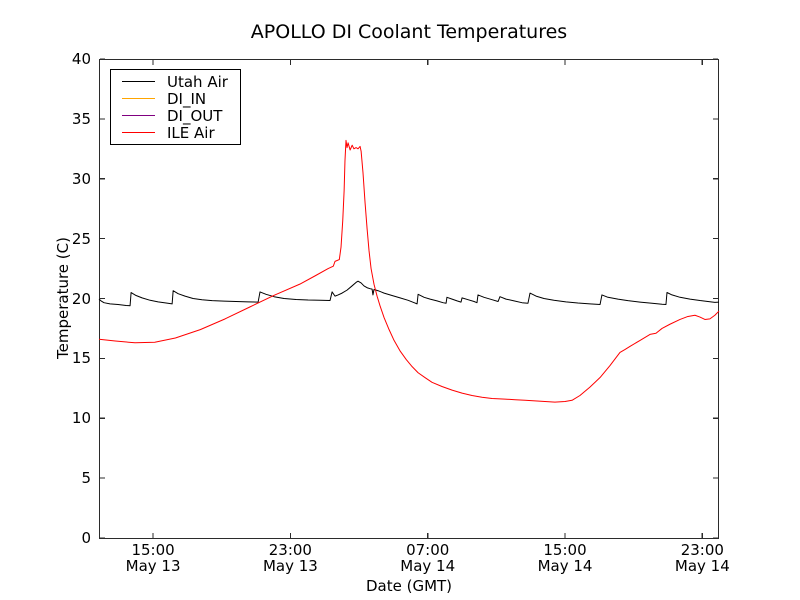 The height and width of the screenshot is (600, 800). I want to click on legend: Utah Air DI_IN DI_OUT ILE Air, so click(175, 107).